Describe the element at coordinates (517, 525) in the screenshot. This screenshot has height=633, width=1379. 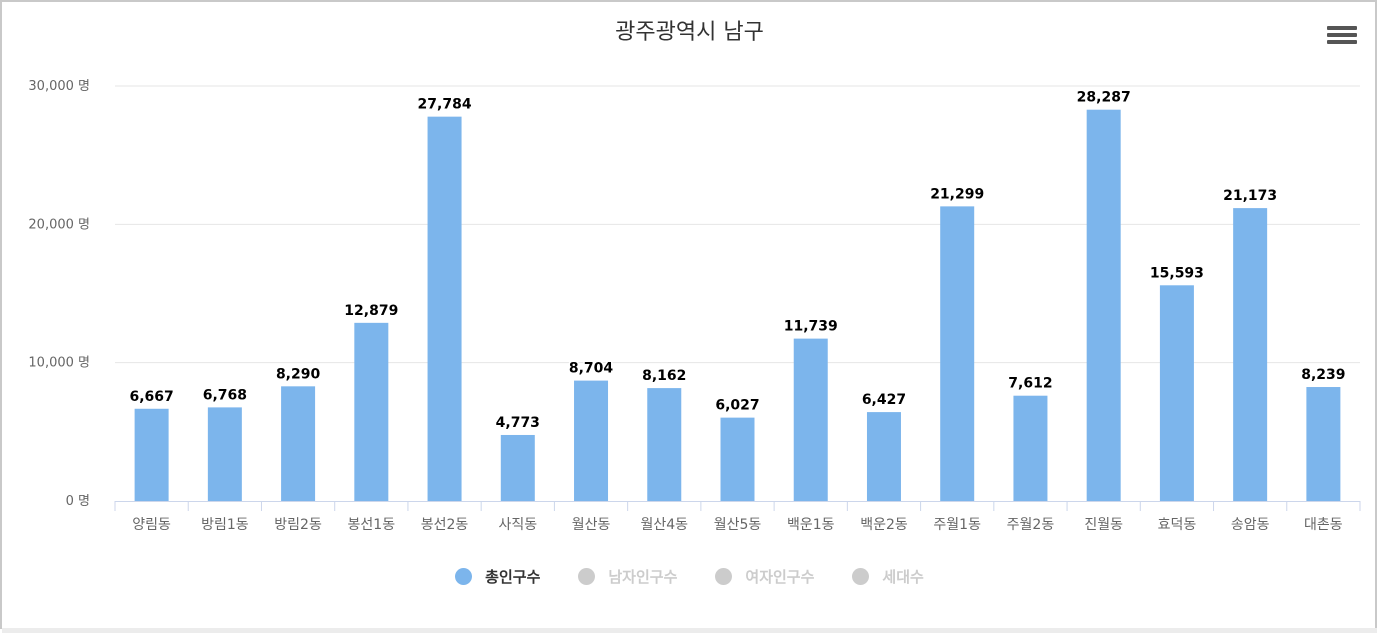
I see `x-tick-label: 사직동` at that location.